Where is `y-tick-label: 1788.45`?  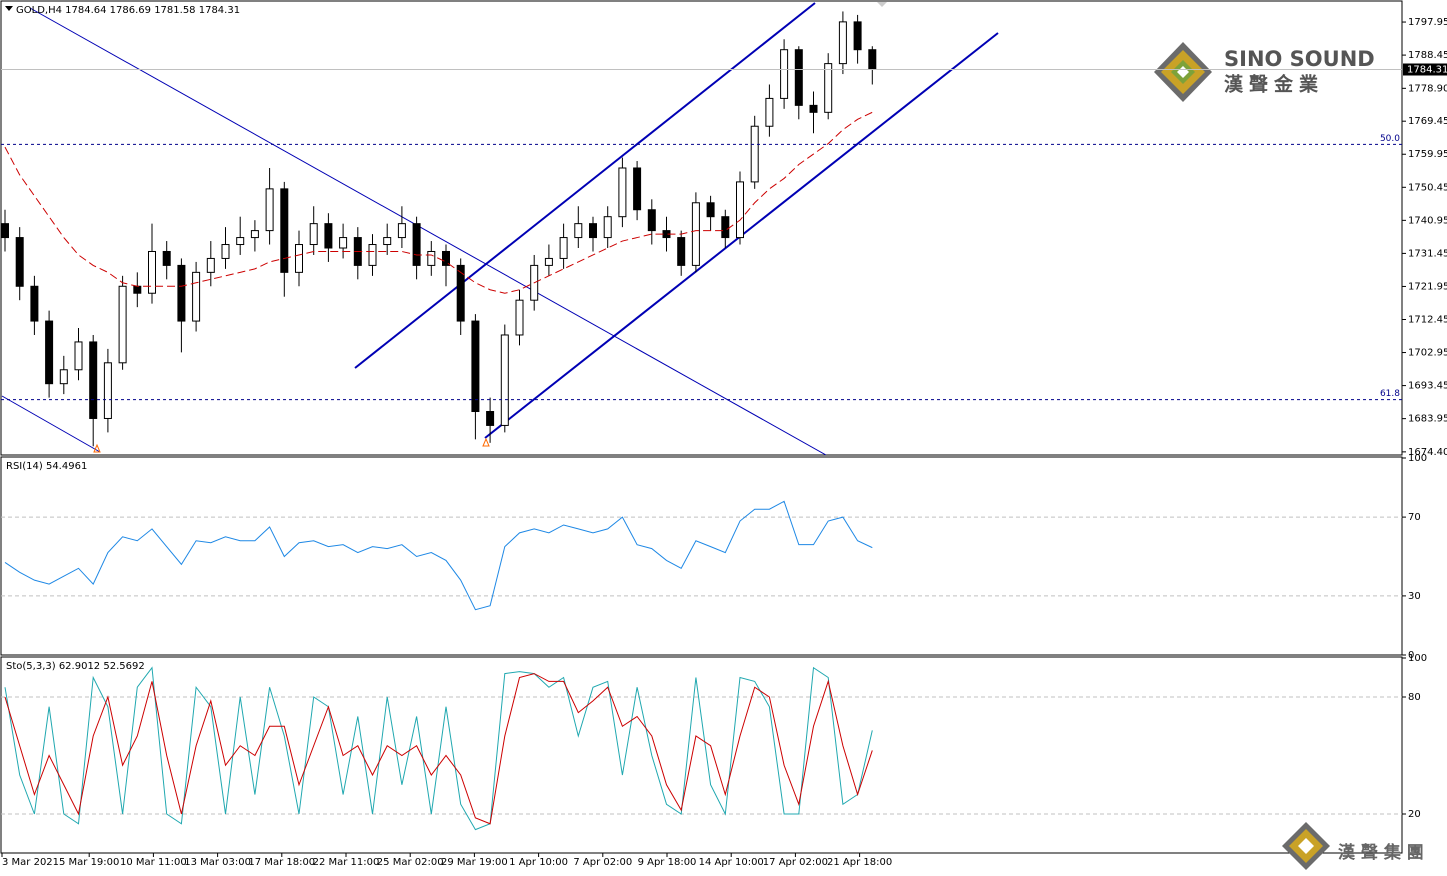 y-tick-label: 1788.45 is located at coordinates (1427, 55).